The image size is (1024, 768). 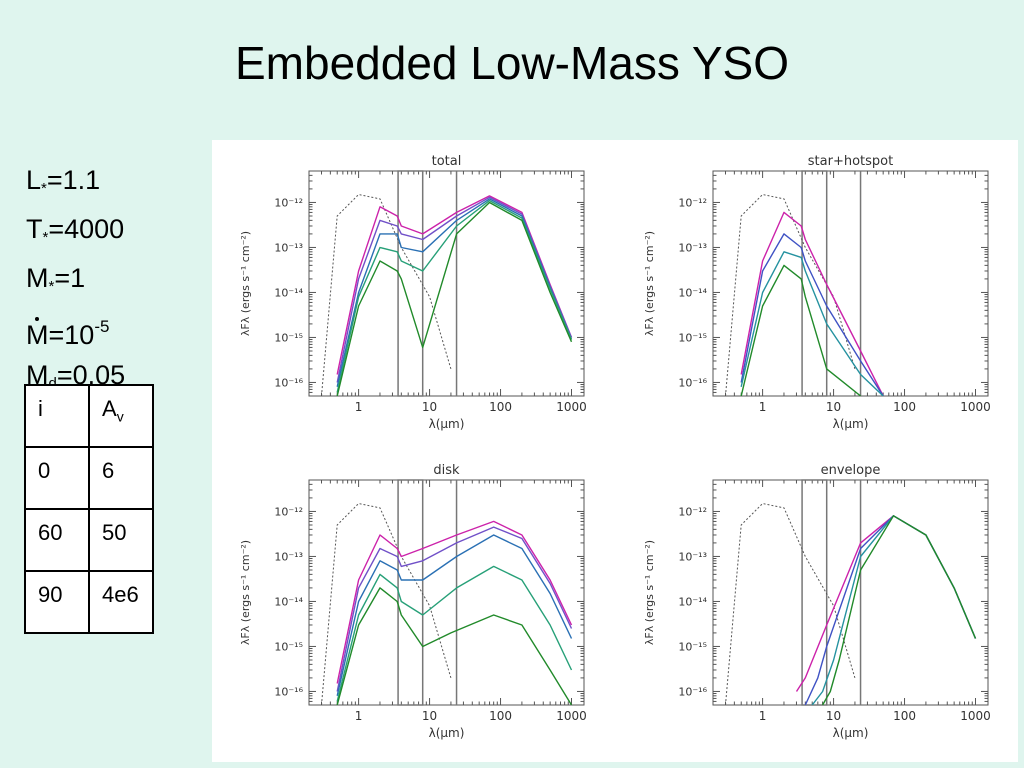 I want to click on table-cell: 0, so click(x=57, y=478).